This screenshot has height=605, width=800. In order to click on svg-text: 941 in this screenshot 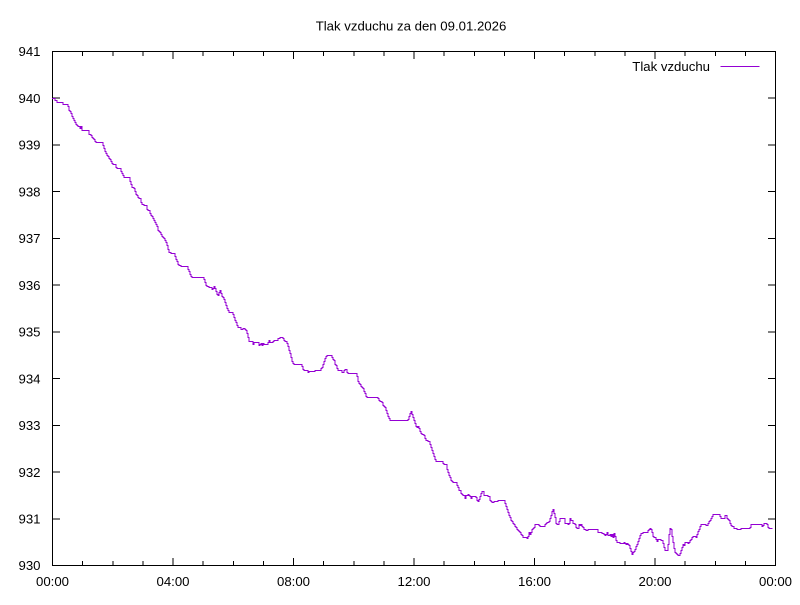, I will do `click(29, 51)`.